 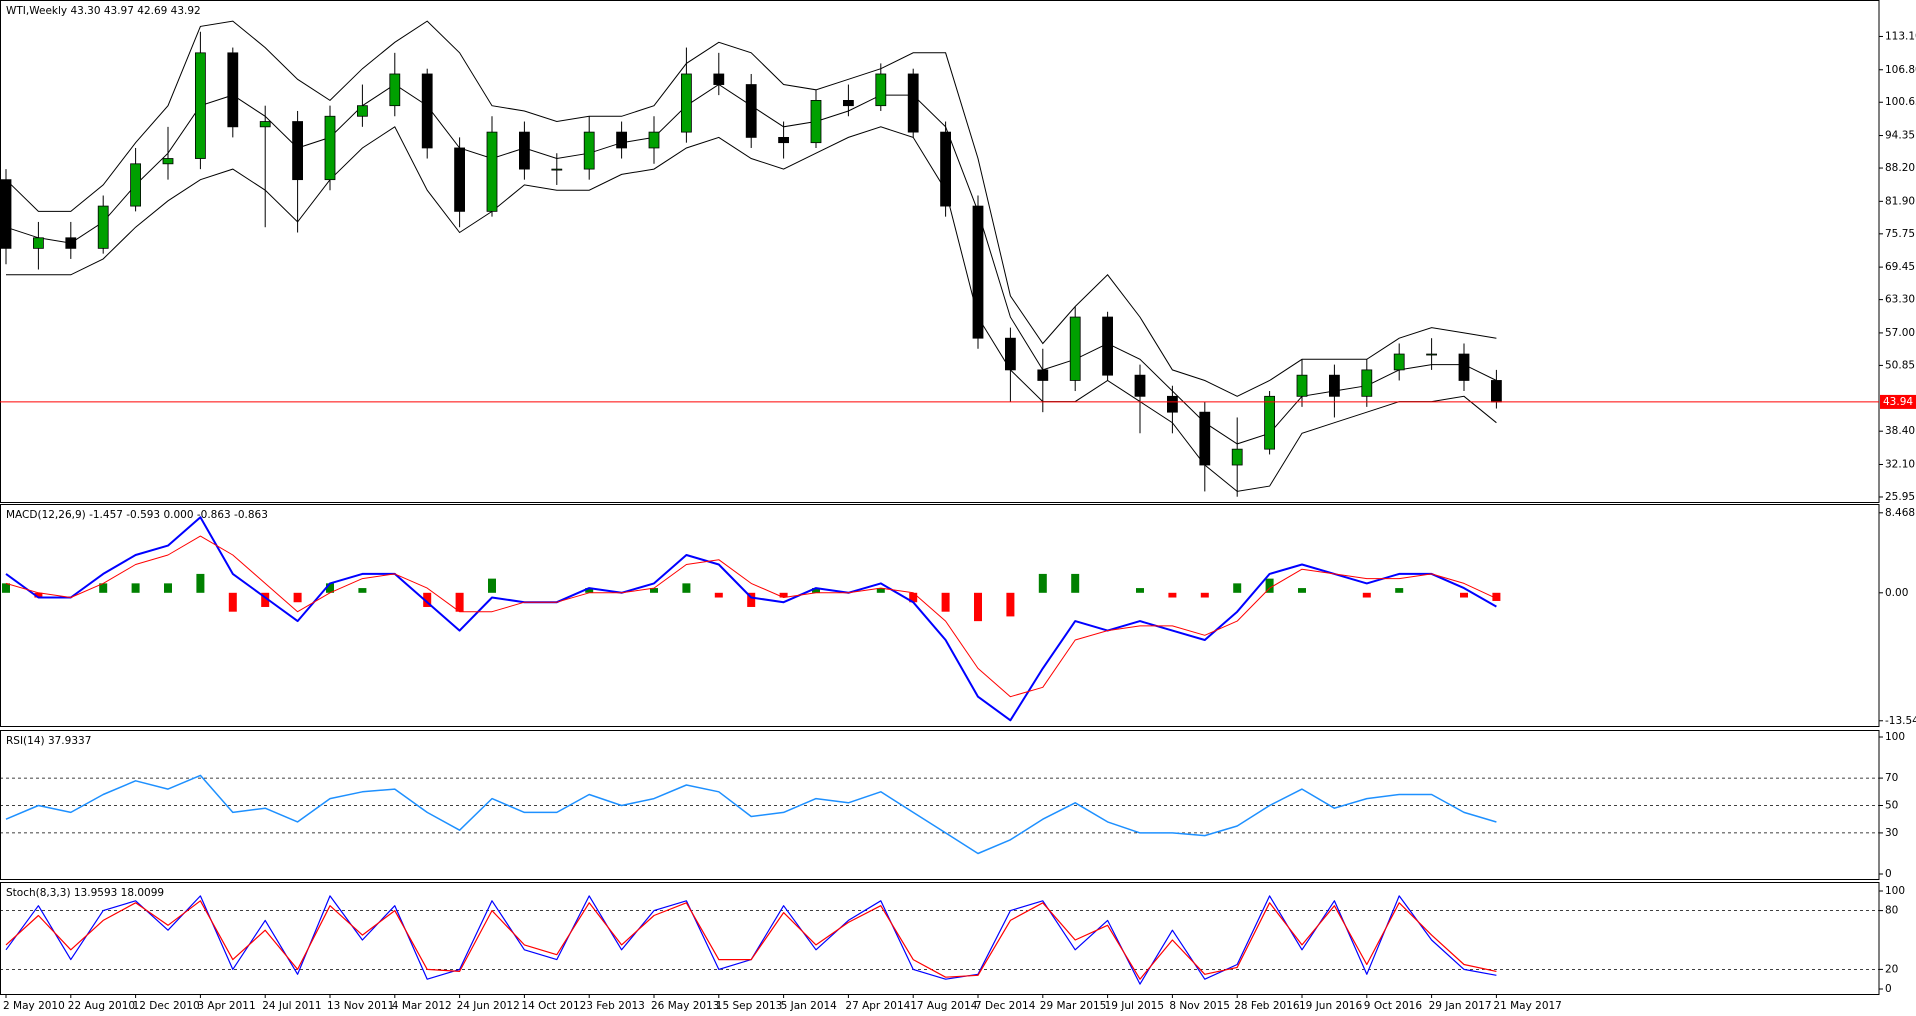 What do you see at coordinates (1888, 874) in the screenshot?
I see `y-tick-label: 0` at bounding box center [1888, 874].